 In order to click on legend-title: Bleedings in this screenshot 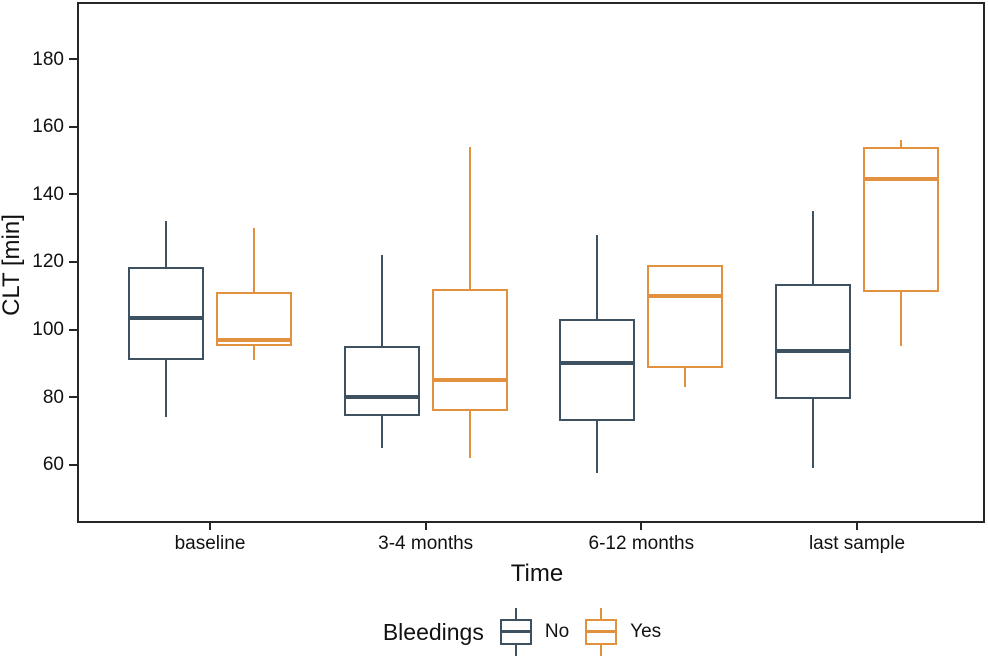, I will do `click(433, 631)`.